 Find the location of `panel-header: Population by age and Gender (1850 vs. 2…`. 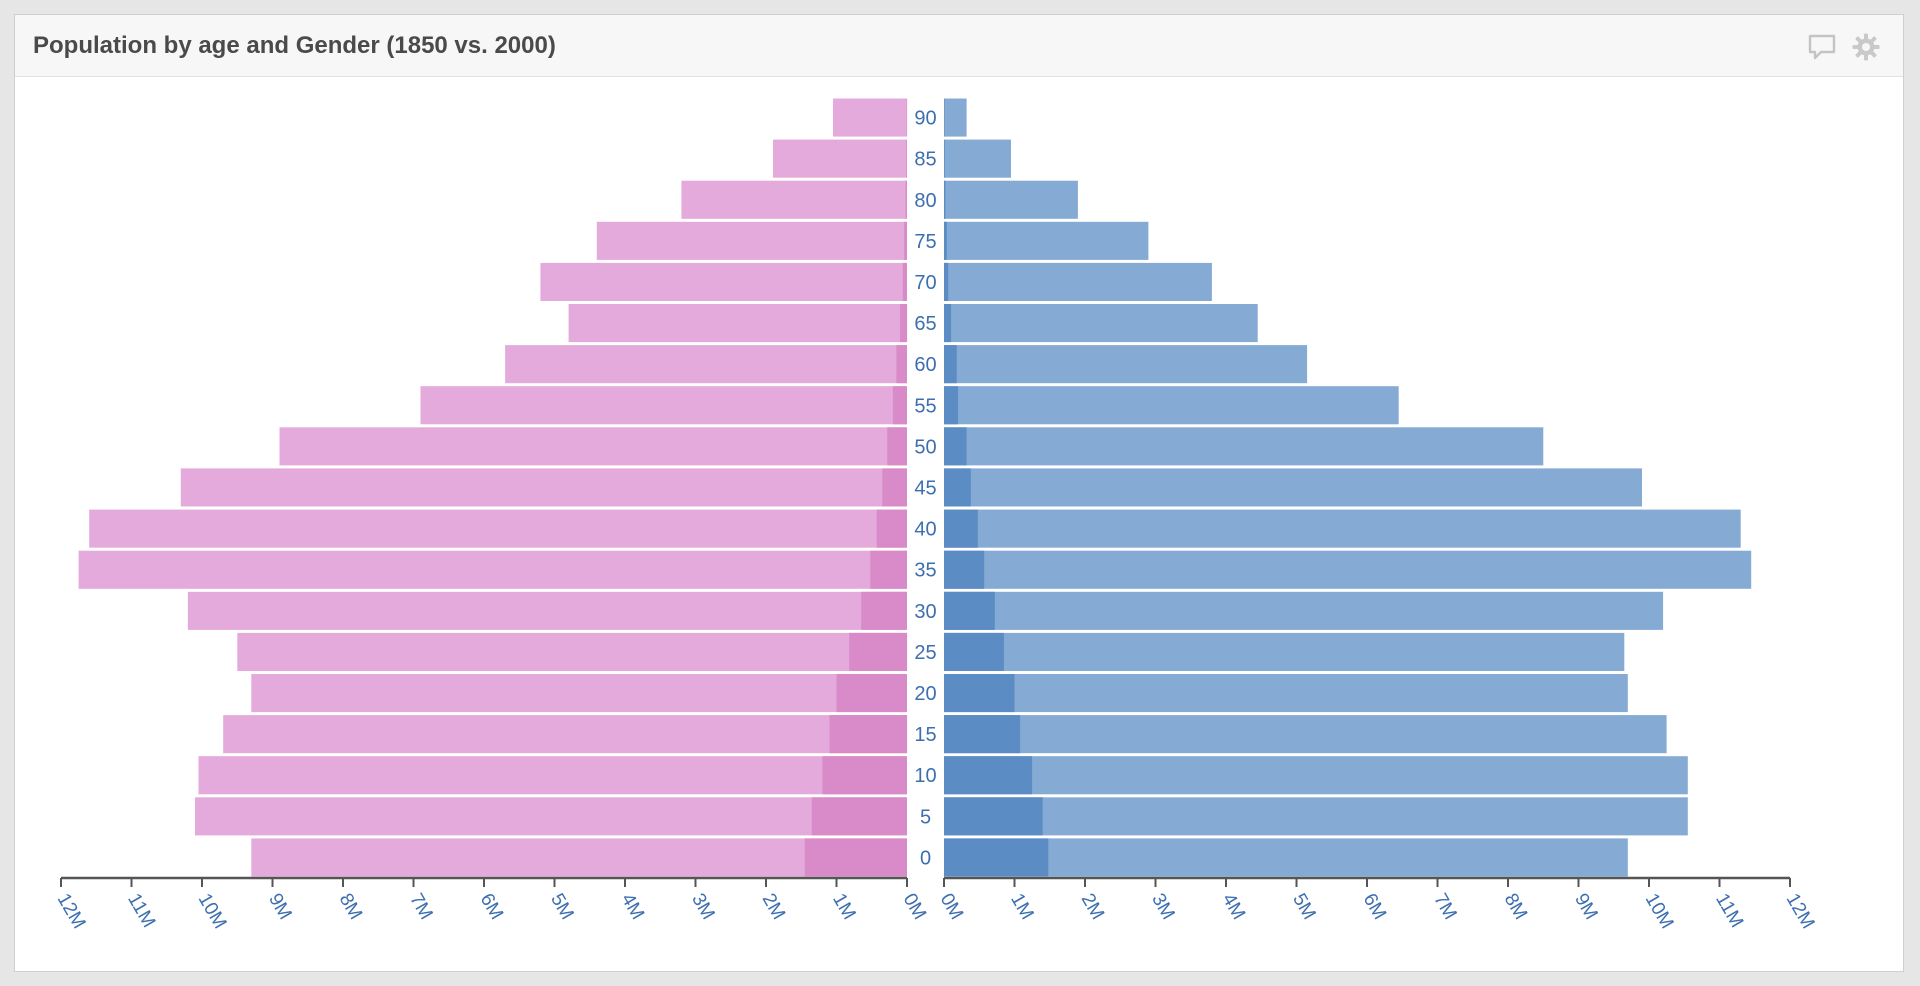

panel-header: Population by age and Gender (1850 vs. 2… is located at coordinates (959, 46).